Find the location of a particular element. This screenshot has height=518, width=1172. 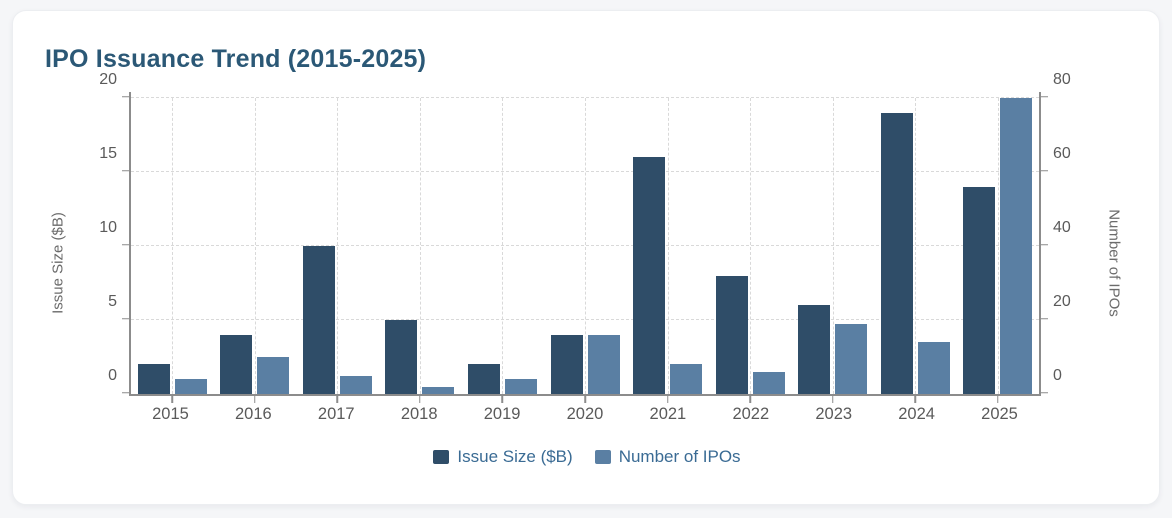

gridline-v-2025 is located at coordinates (998, 246).